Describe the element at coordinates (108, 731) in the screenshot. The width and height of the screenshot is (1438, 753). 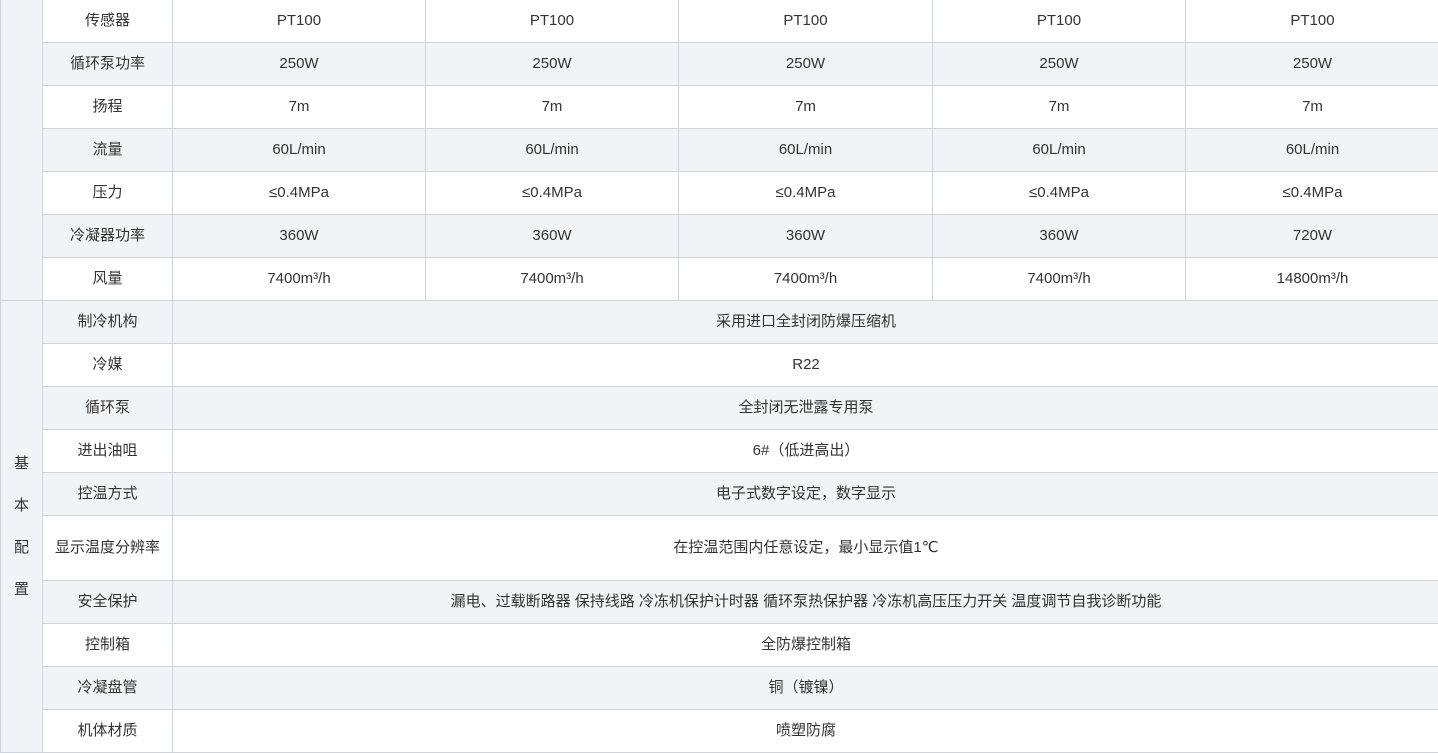
I see `row-label: 机体材质` at that location.